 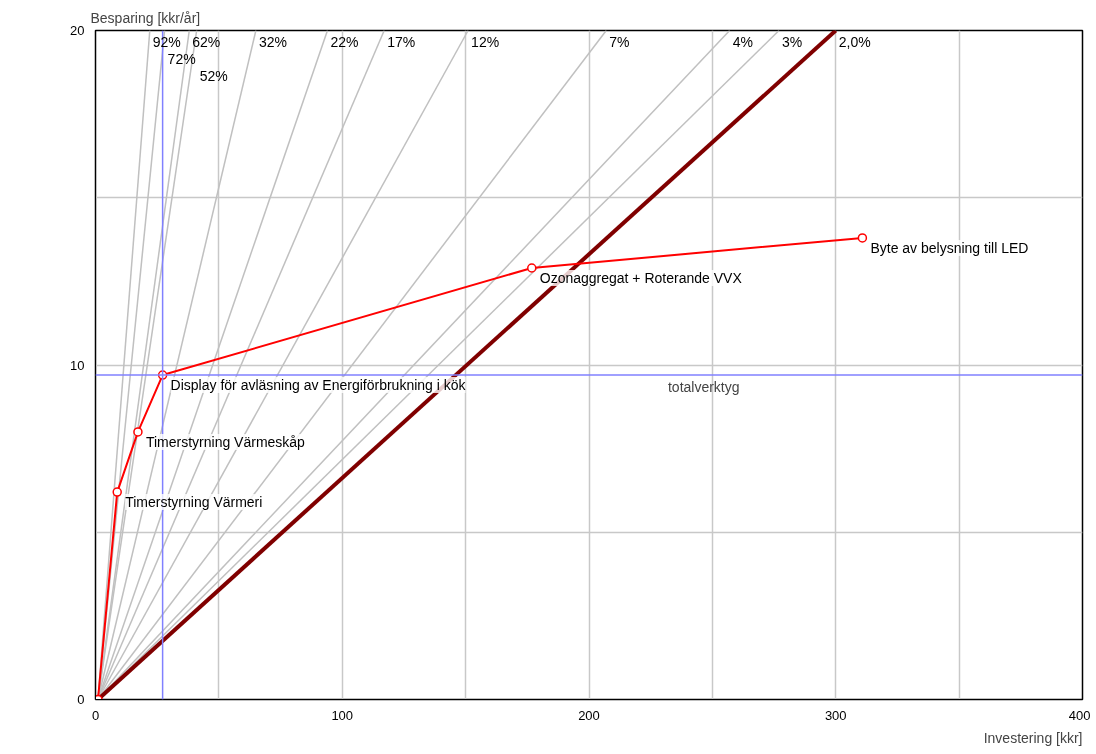 I want to click on data-label: Byte av belysning till LED, so click(x=949, y=247).